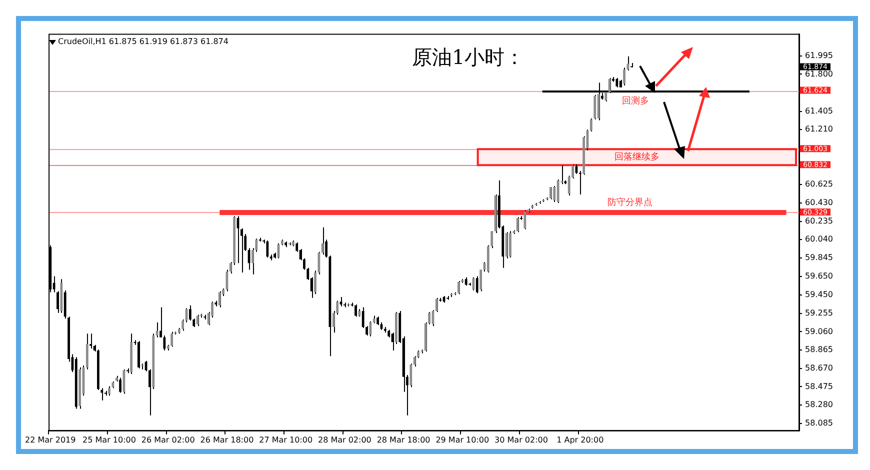 The image size is (870, 470). Describe the element at coordinates (521, 439) in the screenshot. I see `x-tick-label: 30 Mar 02:00` at that location.